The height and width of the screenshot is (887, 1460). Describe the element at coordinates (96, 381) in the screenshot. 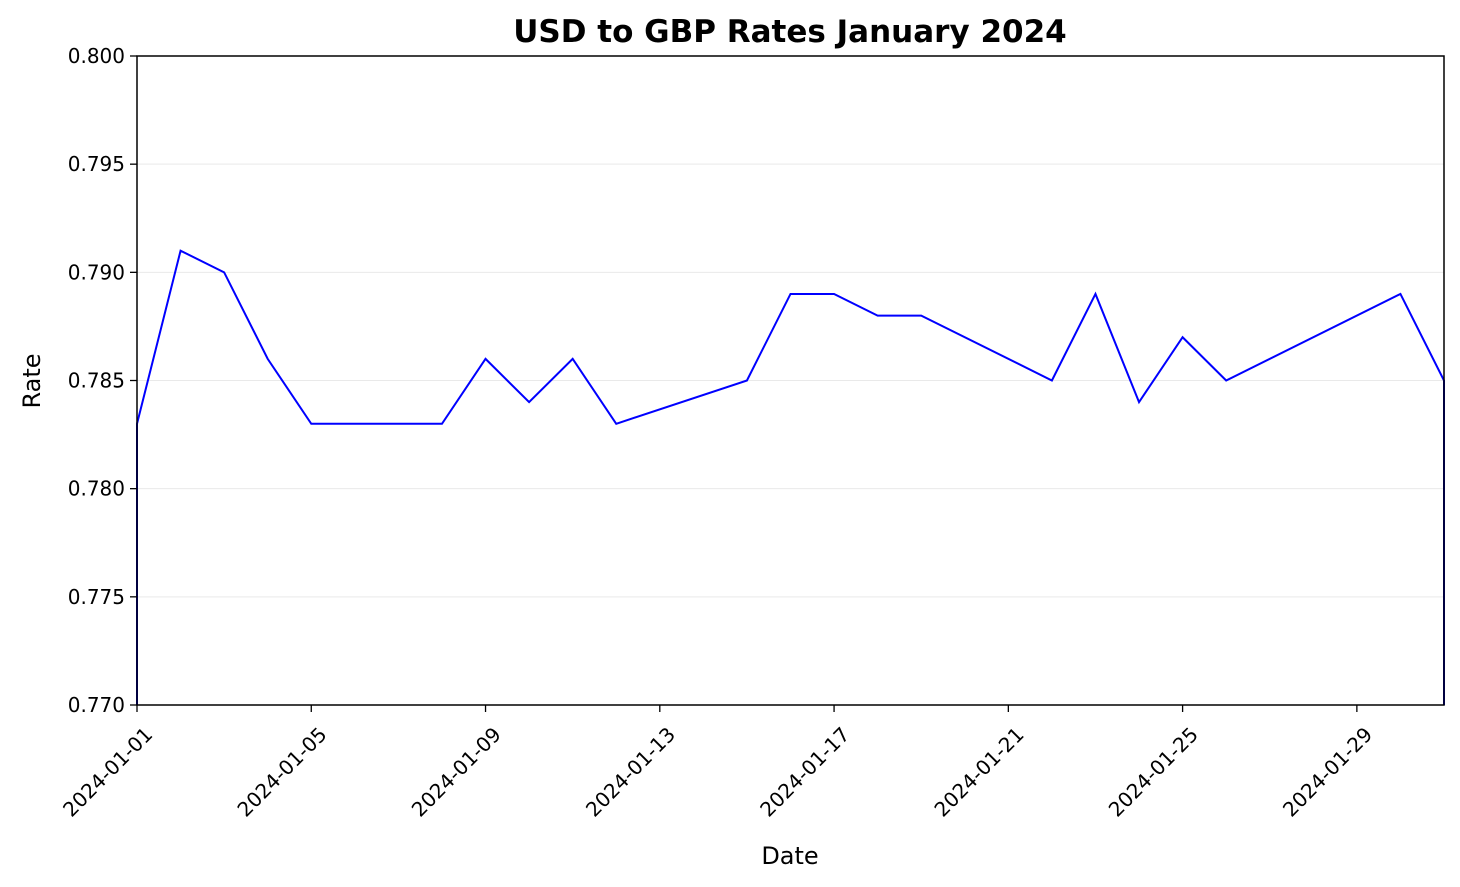

I see `y-tick-label: 0.785` at that location.